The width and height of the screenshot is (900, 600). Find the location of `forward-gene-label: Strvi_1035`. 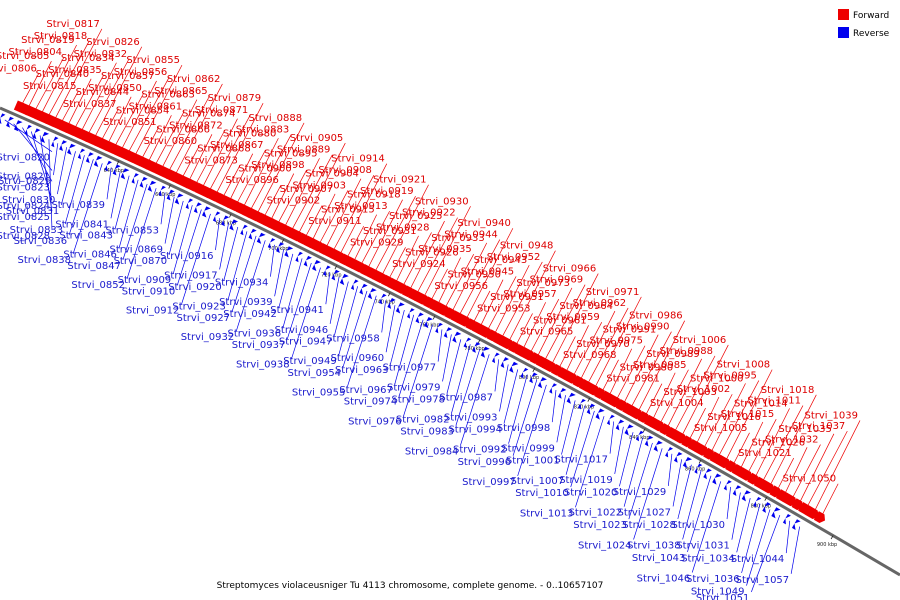

forward-gene-label: Strvi_1035 is located at coordinates (805, 429).